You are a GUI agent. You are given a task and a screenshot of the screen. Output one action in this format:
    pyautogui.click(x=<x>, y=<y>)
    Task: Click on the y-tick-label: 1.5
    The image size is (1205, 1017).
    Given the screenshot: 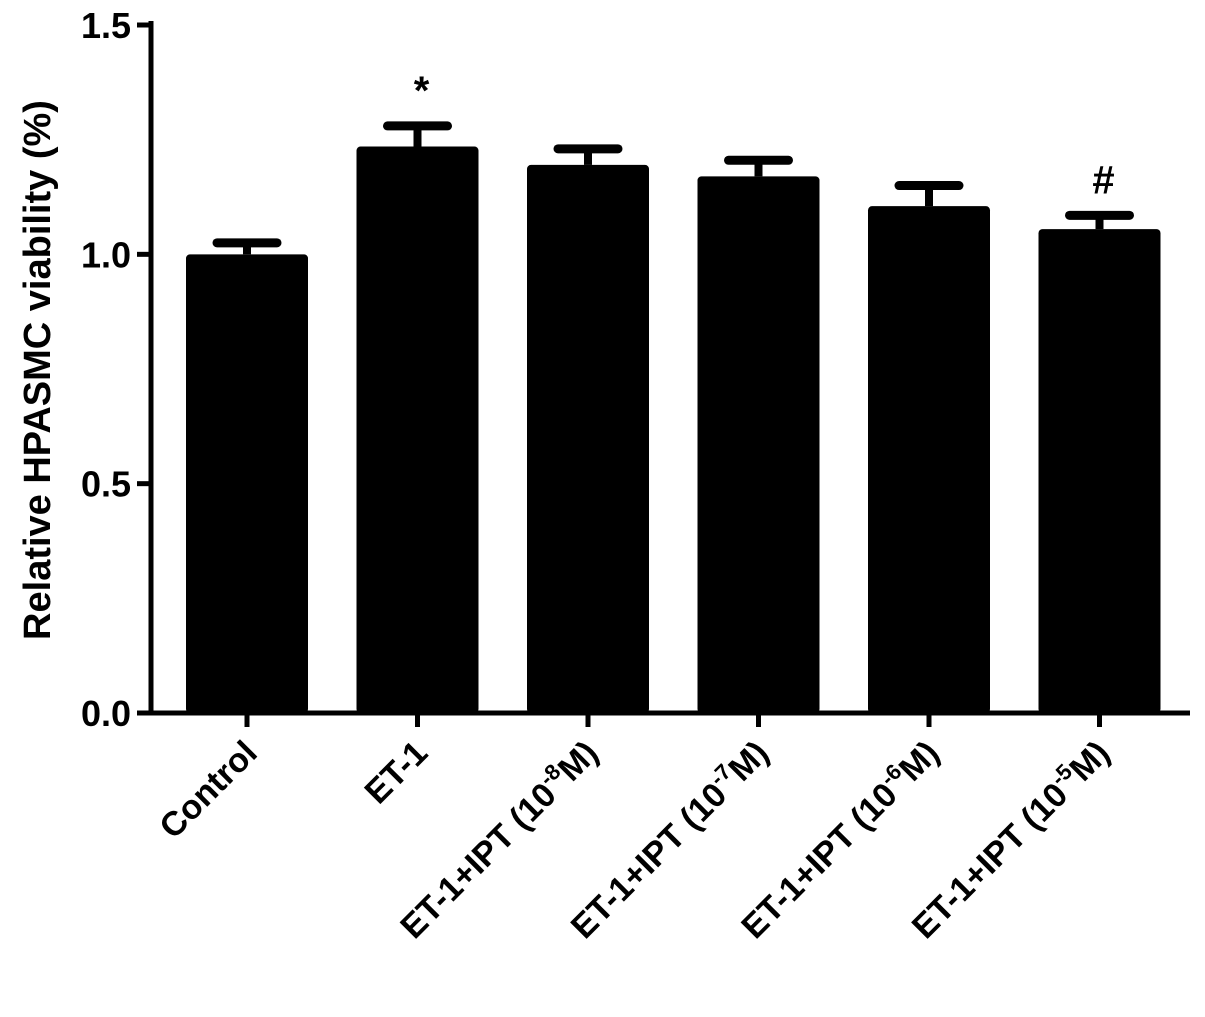 What is the action you would take?
    pyautogui.click(x=106, y=25)
    